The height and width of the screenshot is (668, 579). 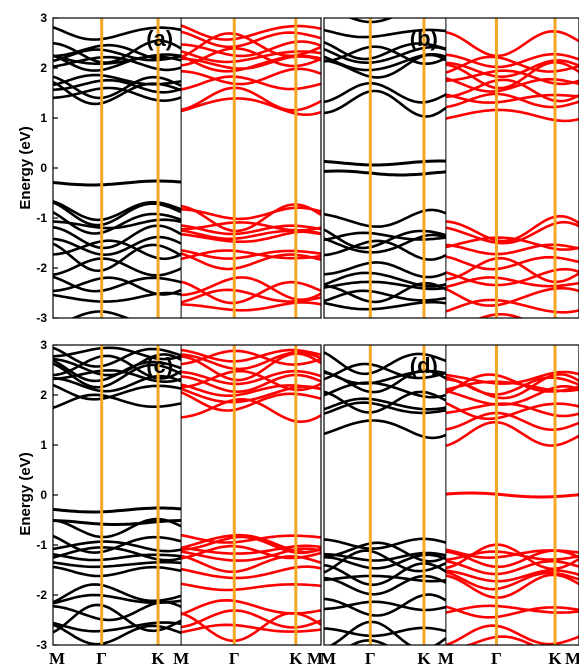 What do you see at coordinates (424, 365) in the screenshot?
I see `panel-label: (d)` at bounding box center [424, 365].